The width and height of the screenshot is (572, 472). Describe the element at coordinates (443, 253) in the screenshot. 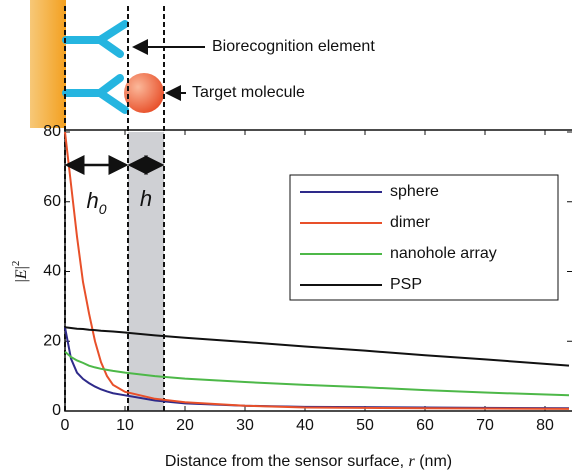

I see `legend-label: nanohole array` at that location.